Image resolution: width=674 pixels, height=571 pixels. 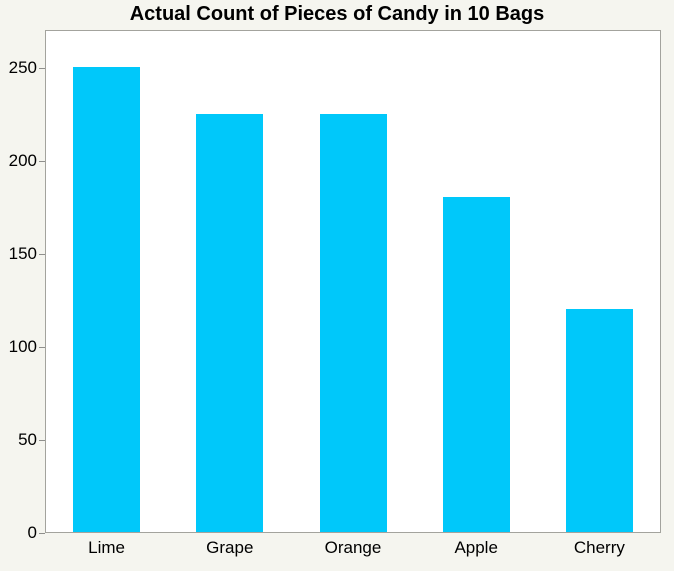 What do you see at coordinates (32, 532) in the screenshot?
I see `y-axis-label-0: 0` at bounding box center [32, 532].